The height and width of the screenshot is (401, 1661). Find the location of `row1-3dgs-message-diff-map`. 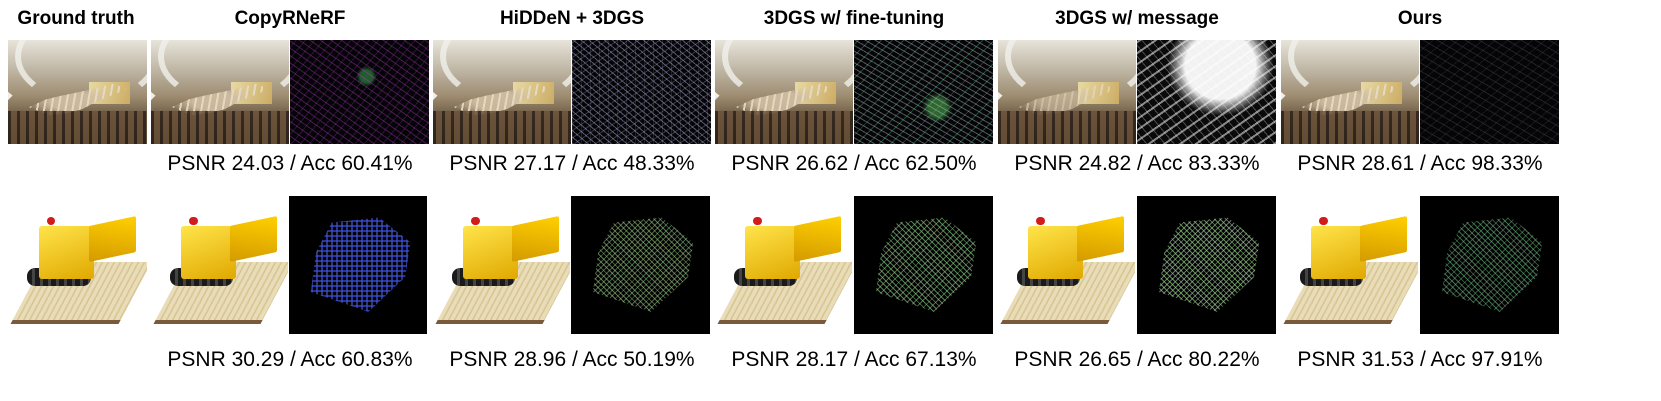

row1-3dgs-message-diff-map is located at coordinates (1206, 92).